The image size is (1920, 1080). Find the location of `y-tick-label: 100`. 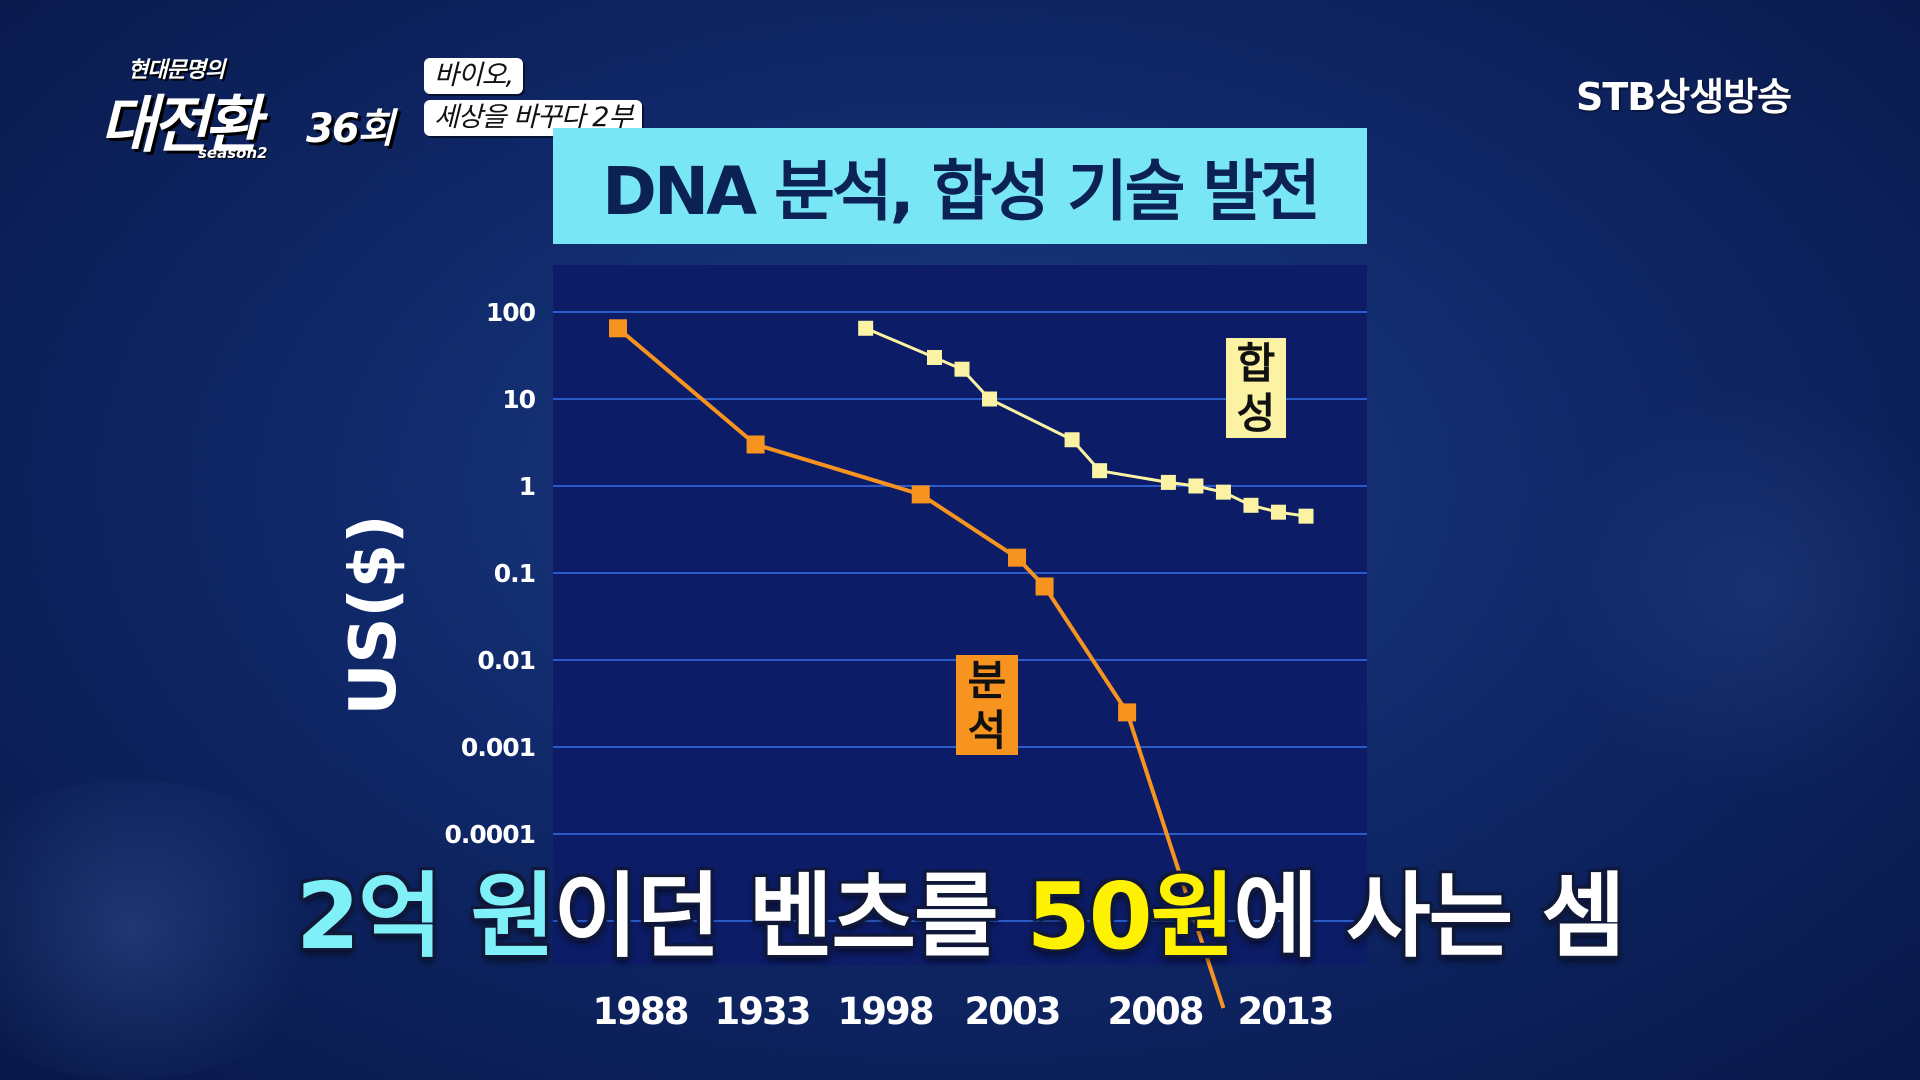

y-tick-label: 100 is located at coordinates (511, 312).